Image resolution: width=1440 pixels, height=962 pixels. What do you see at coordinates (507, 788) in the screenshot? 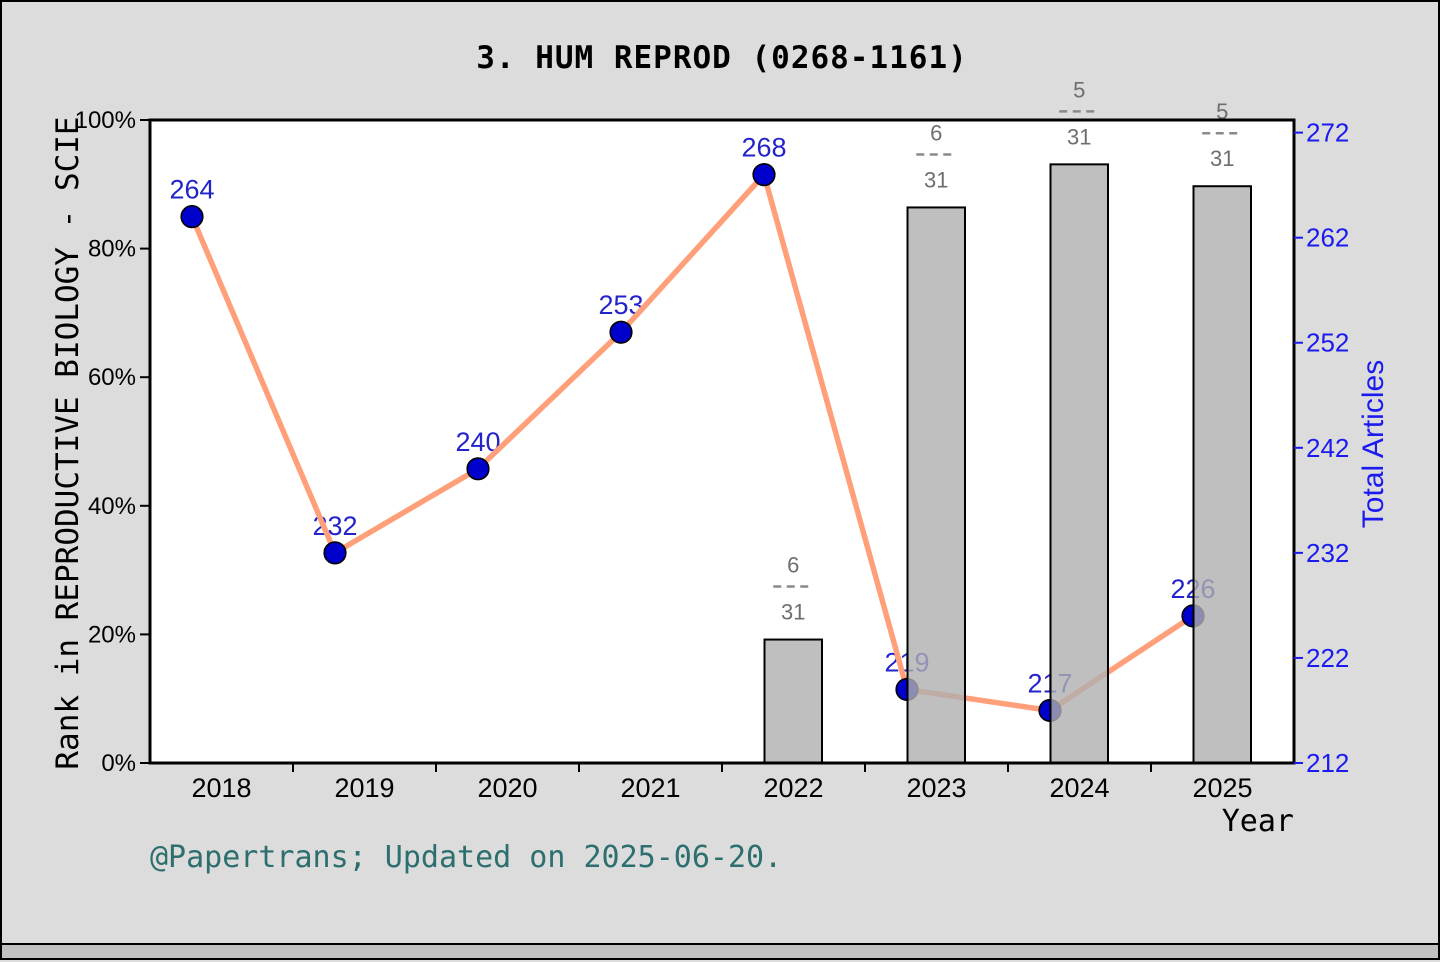
I see `x-tick-label: 2020` at bounding box center [507, 788].